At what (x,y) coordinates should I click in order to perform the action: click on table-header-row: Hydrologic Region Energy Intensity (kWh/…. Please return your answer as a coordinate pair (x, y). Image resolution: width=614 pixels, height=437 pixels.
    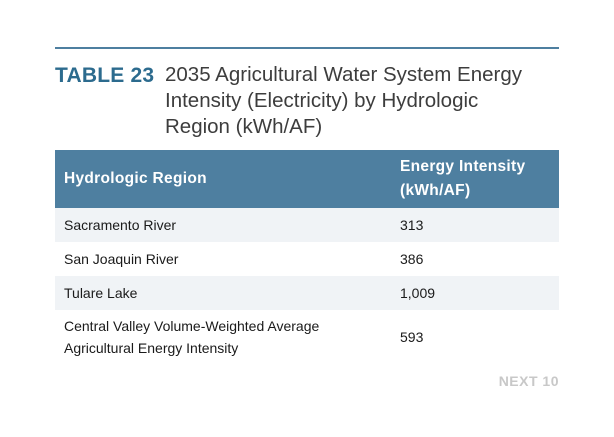
    Looking at the image, I should click on (307, 179).